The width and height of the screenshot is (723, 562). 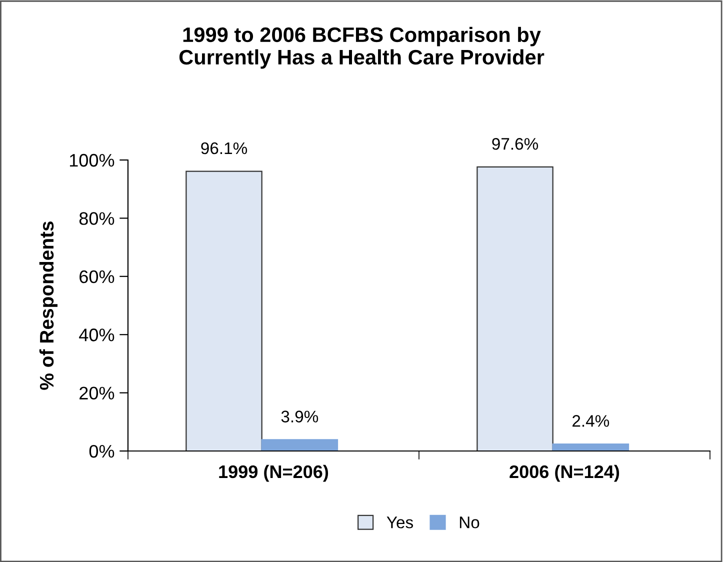 What do you see at coordinates (591, 421) in the screenshot?
I see `data-label: 2.4%` at bounding box center [591, 421].